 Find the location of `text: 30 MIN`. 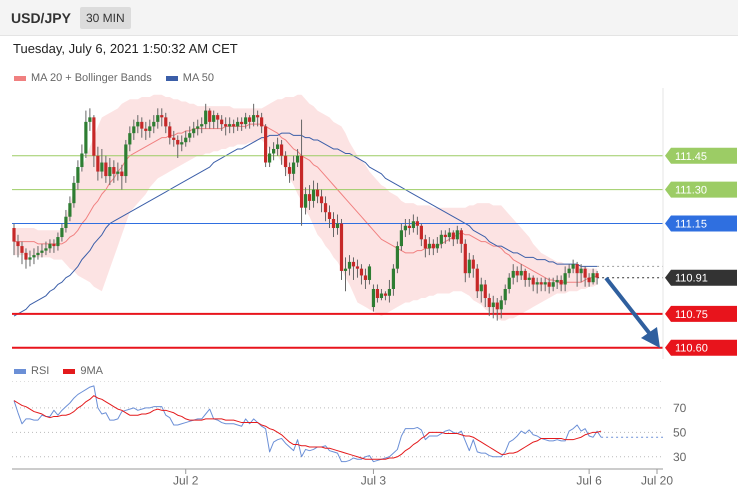

text: 30 MIN is located at coordinates (105, 18).